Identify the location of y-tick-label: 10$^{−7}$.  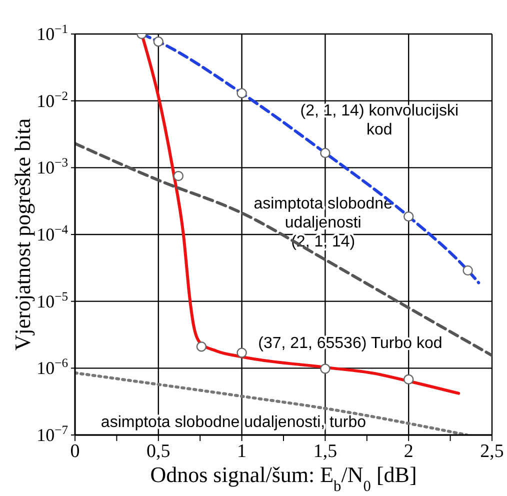
(52, 434).